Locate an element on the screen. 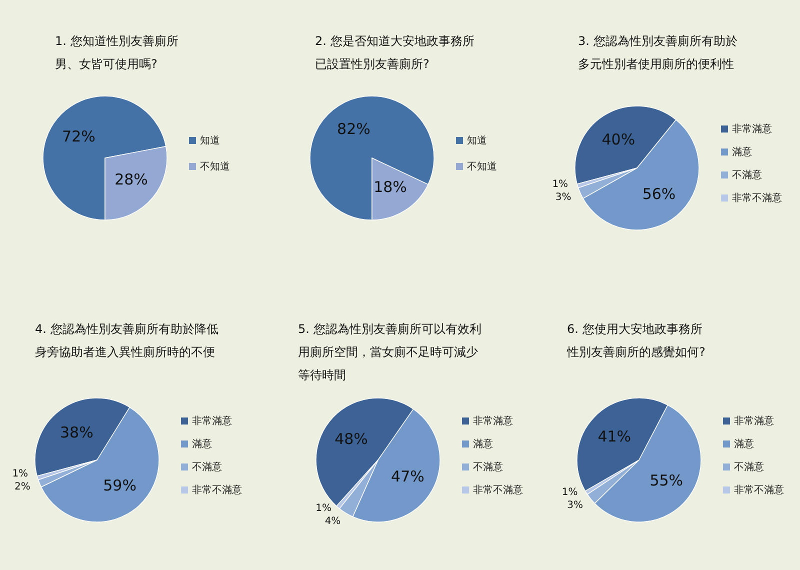  data-label: 55% is located at coordinates (667, 480).